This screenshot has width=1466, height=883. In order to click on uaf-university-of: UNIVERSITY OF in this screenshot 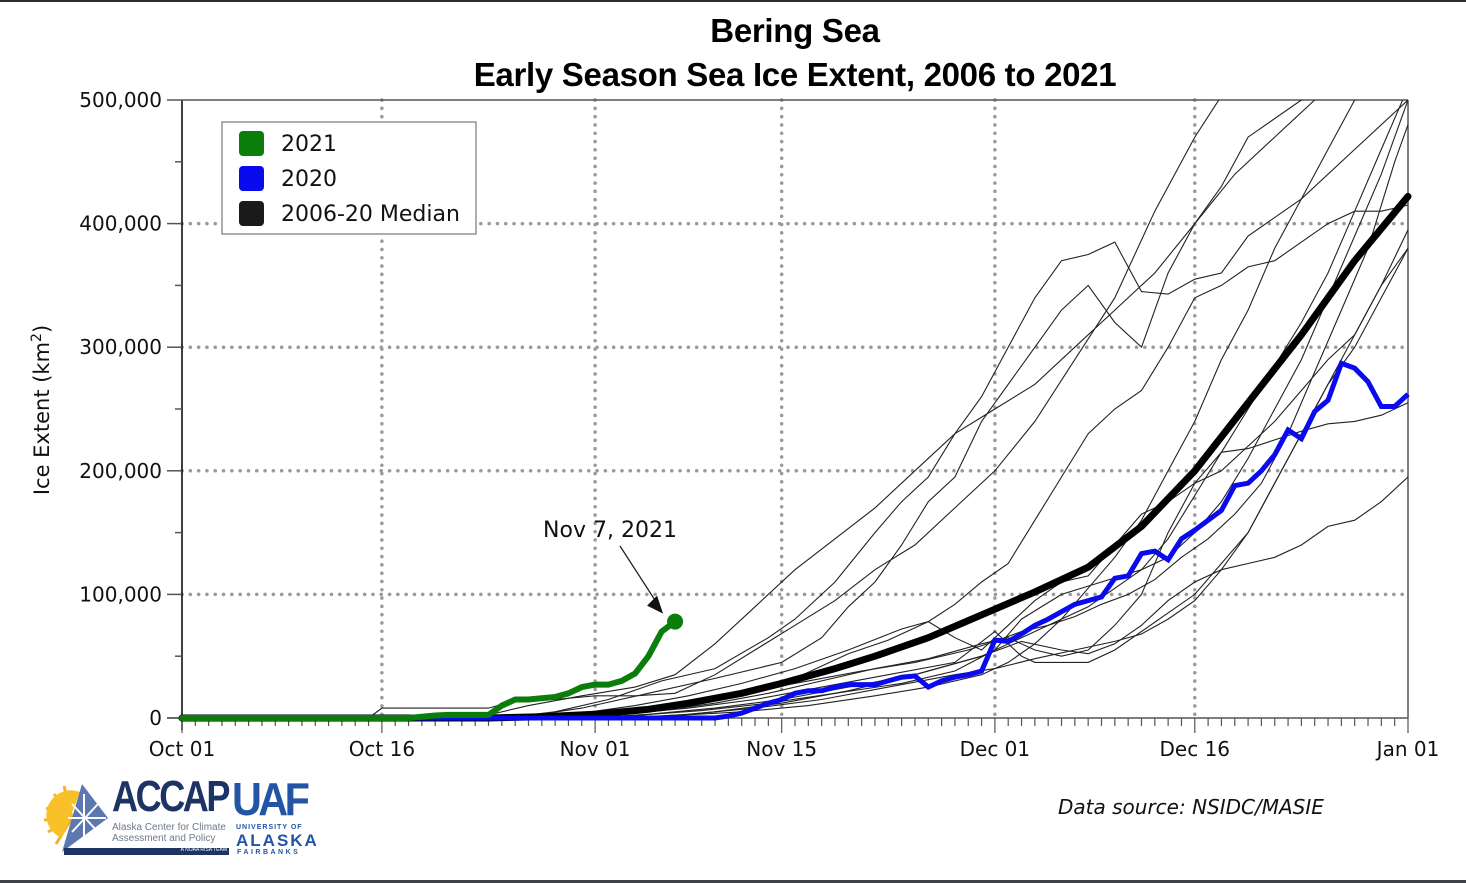, I will do `click(269, 827)`.